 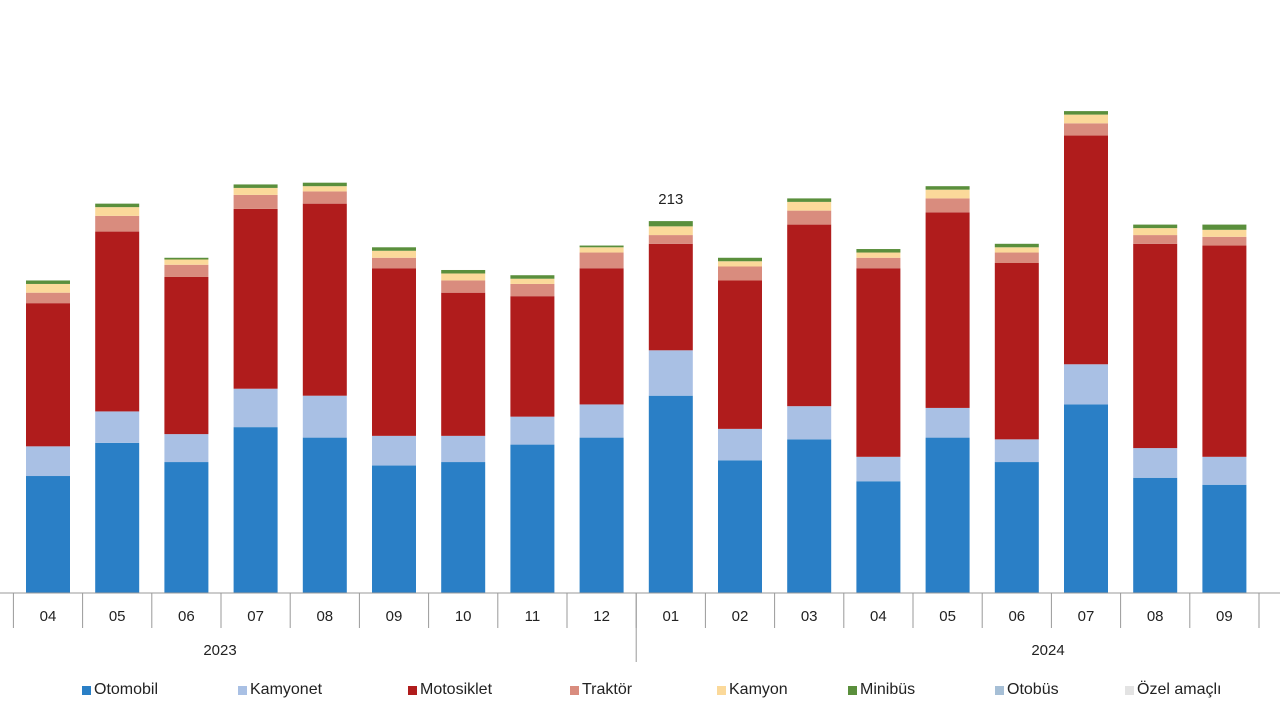 What do you see at coordinates (1033, 689) in the screenshot?
I see `legend-label: Otobüs` at bounding box center [1033, 689].